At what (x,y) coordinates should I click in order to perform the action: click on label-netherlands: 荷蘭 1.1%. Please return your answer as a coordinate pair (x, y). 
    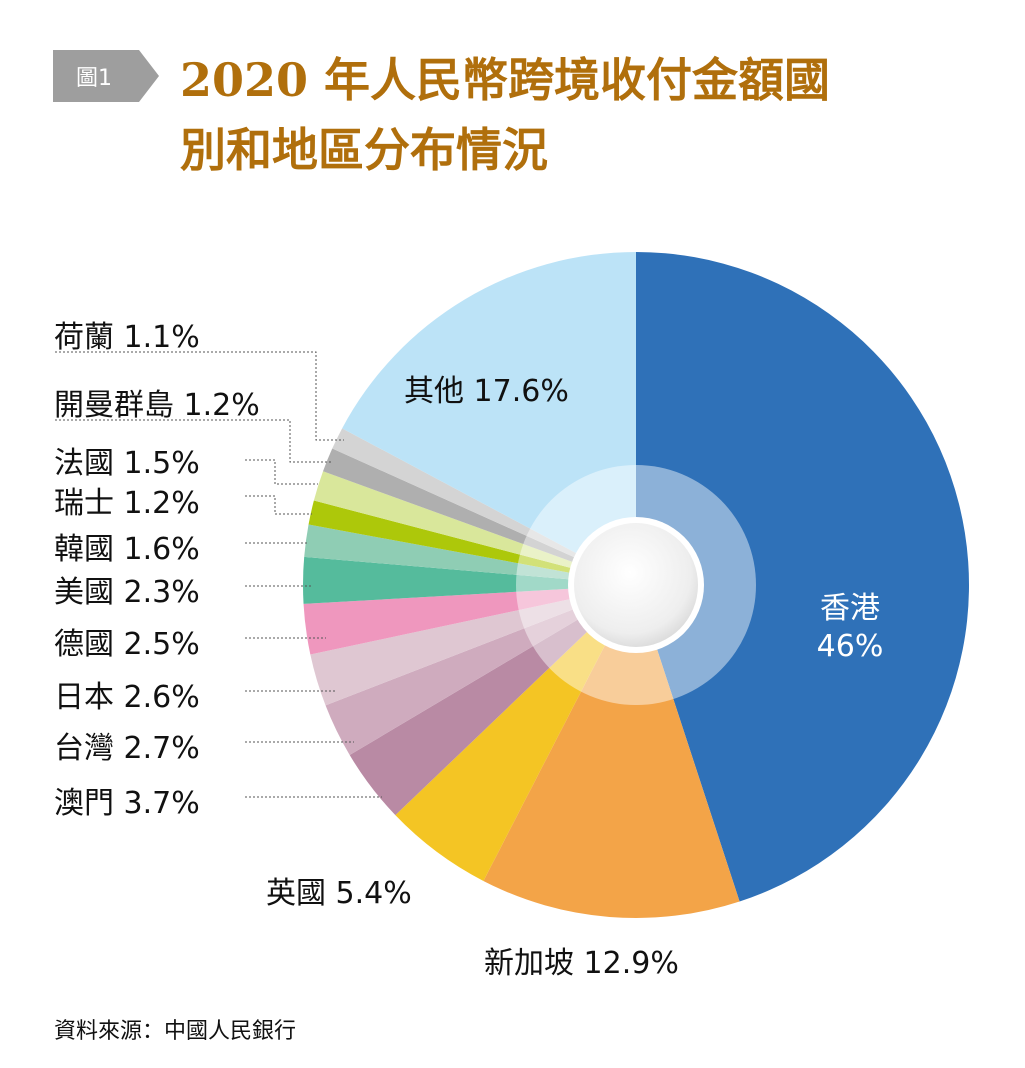
    Looking at the image, I should click on (127, 337).